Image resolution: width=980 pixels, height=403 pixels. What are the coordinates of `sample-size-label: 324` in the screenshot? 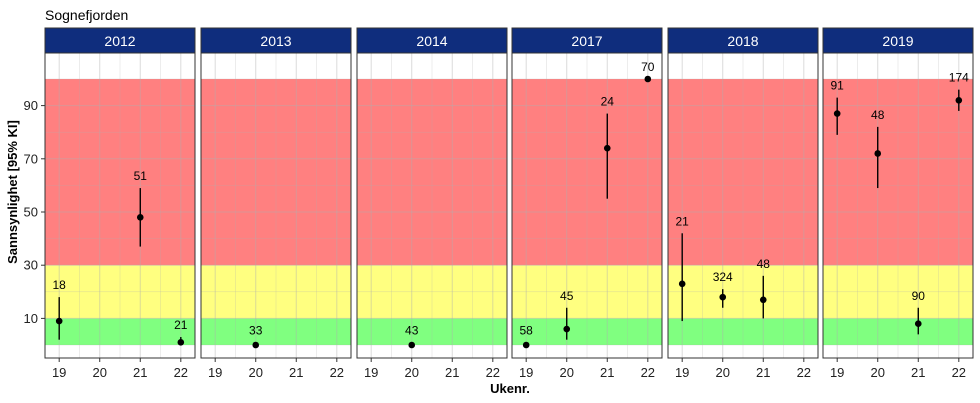 It's located at (723, 277).